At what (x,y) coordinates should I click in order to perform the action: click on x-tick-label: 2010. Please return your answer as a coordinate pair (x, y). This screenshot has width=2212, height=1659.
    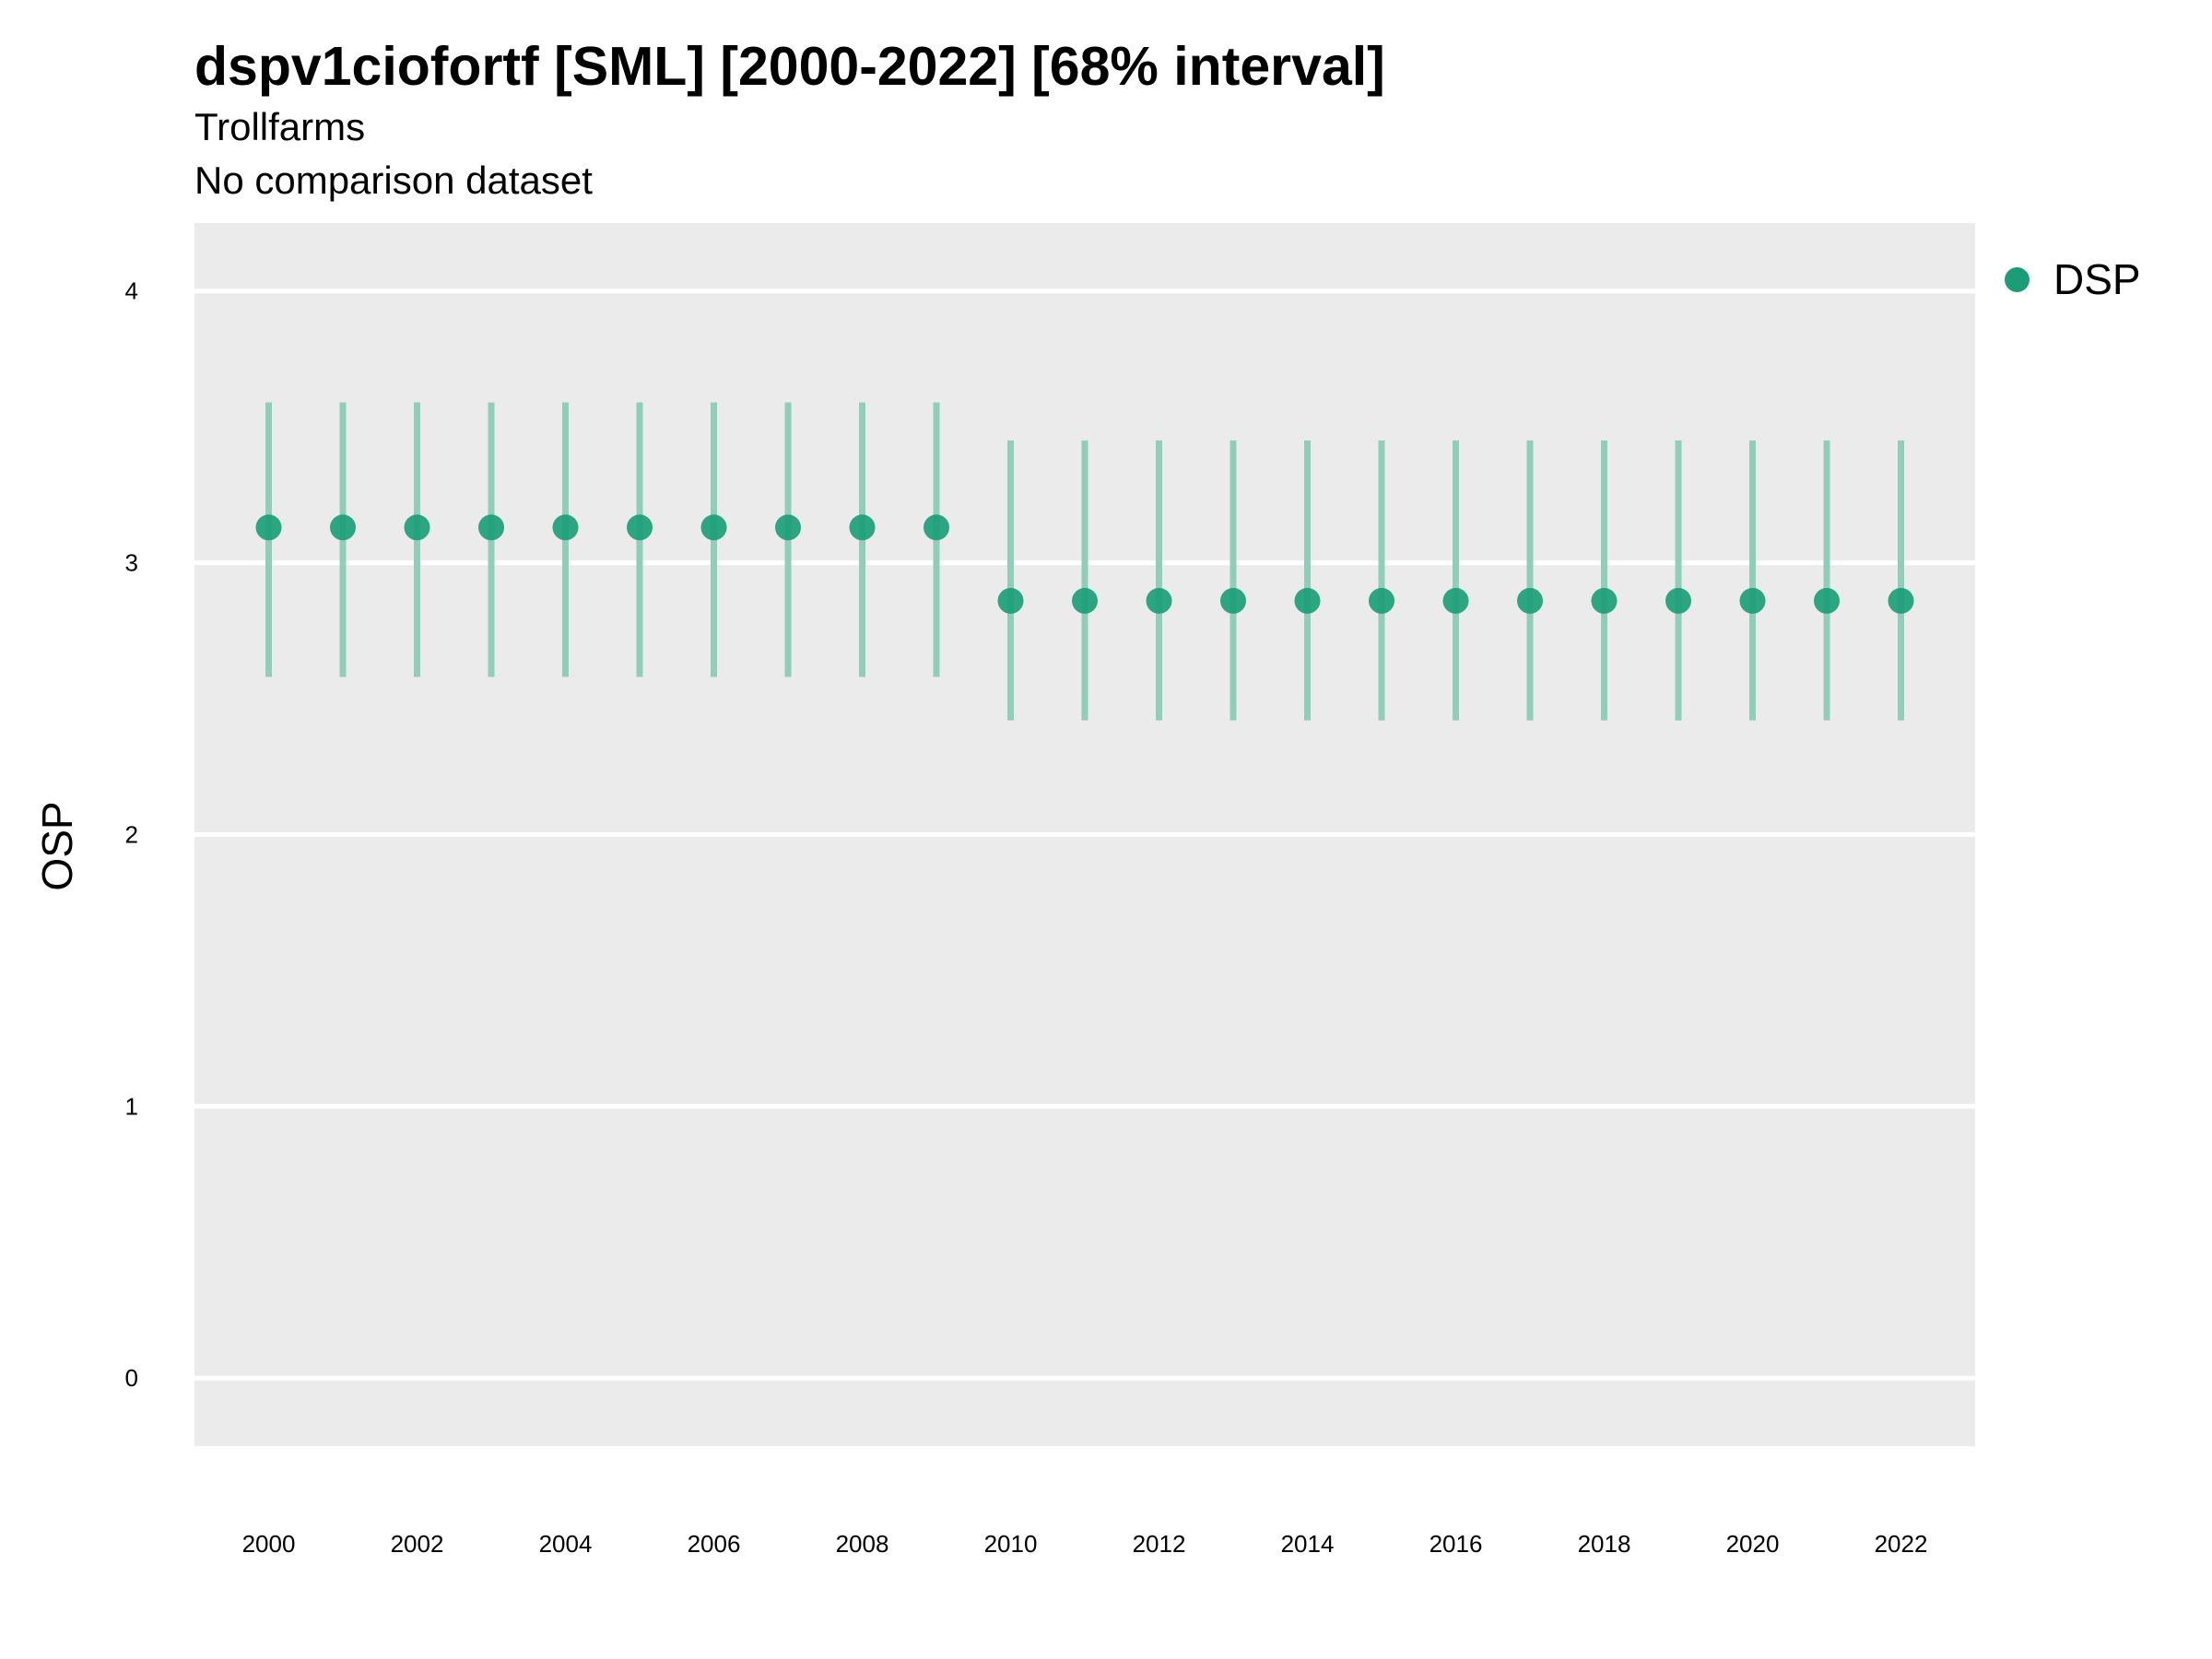
    Looking at the image, I should click on (1011, 1544).